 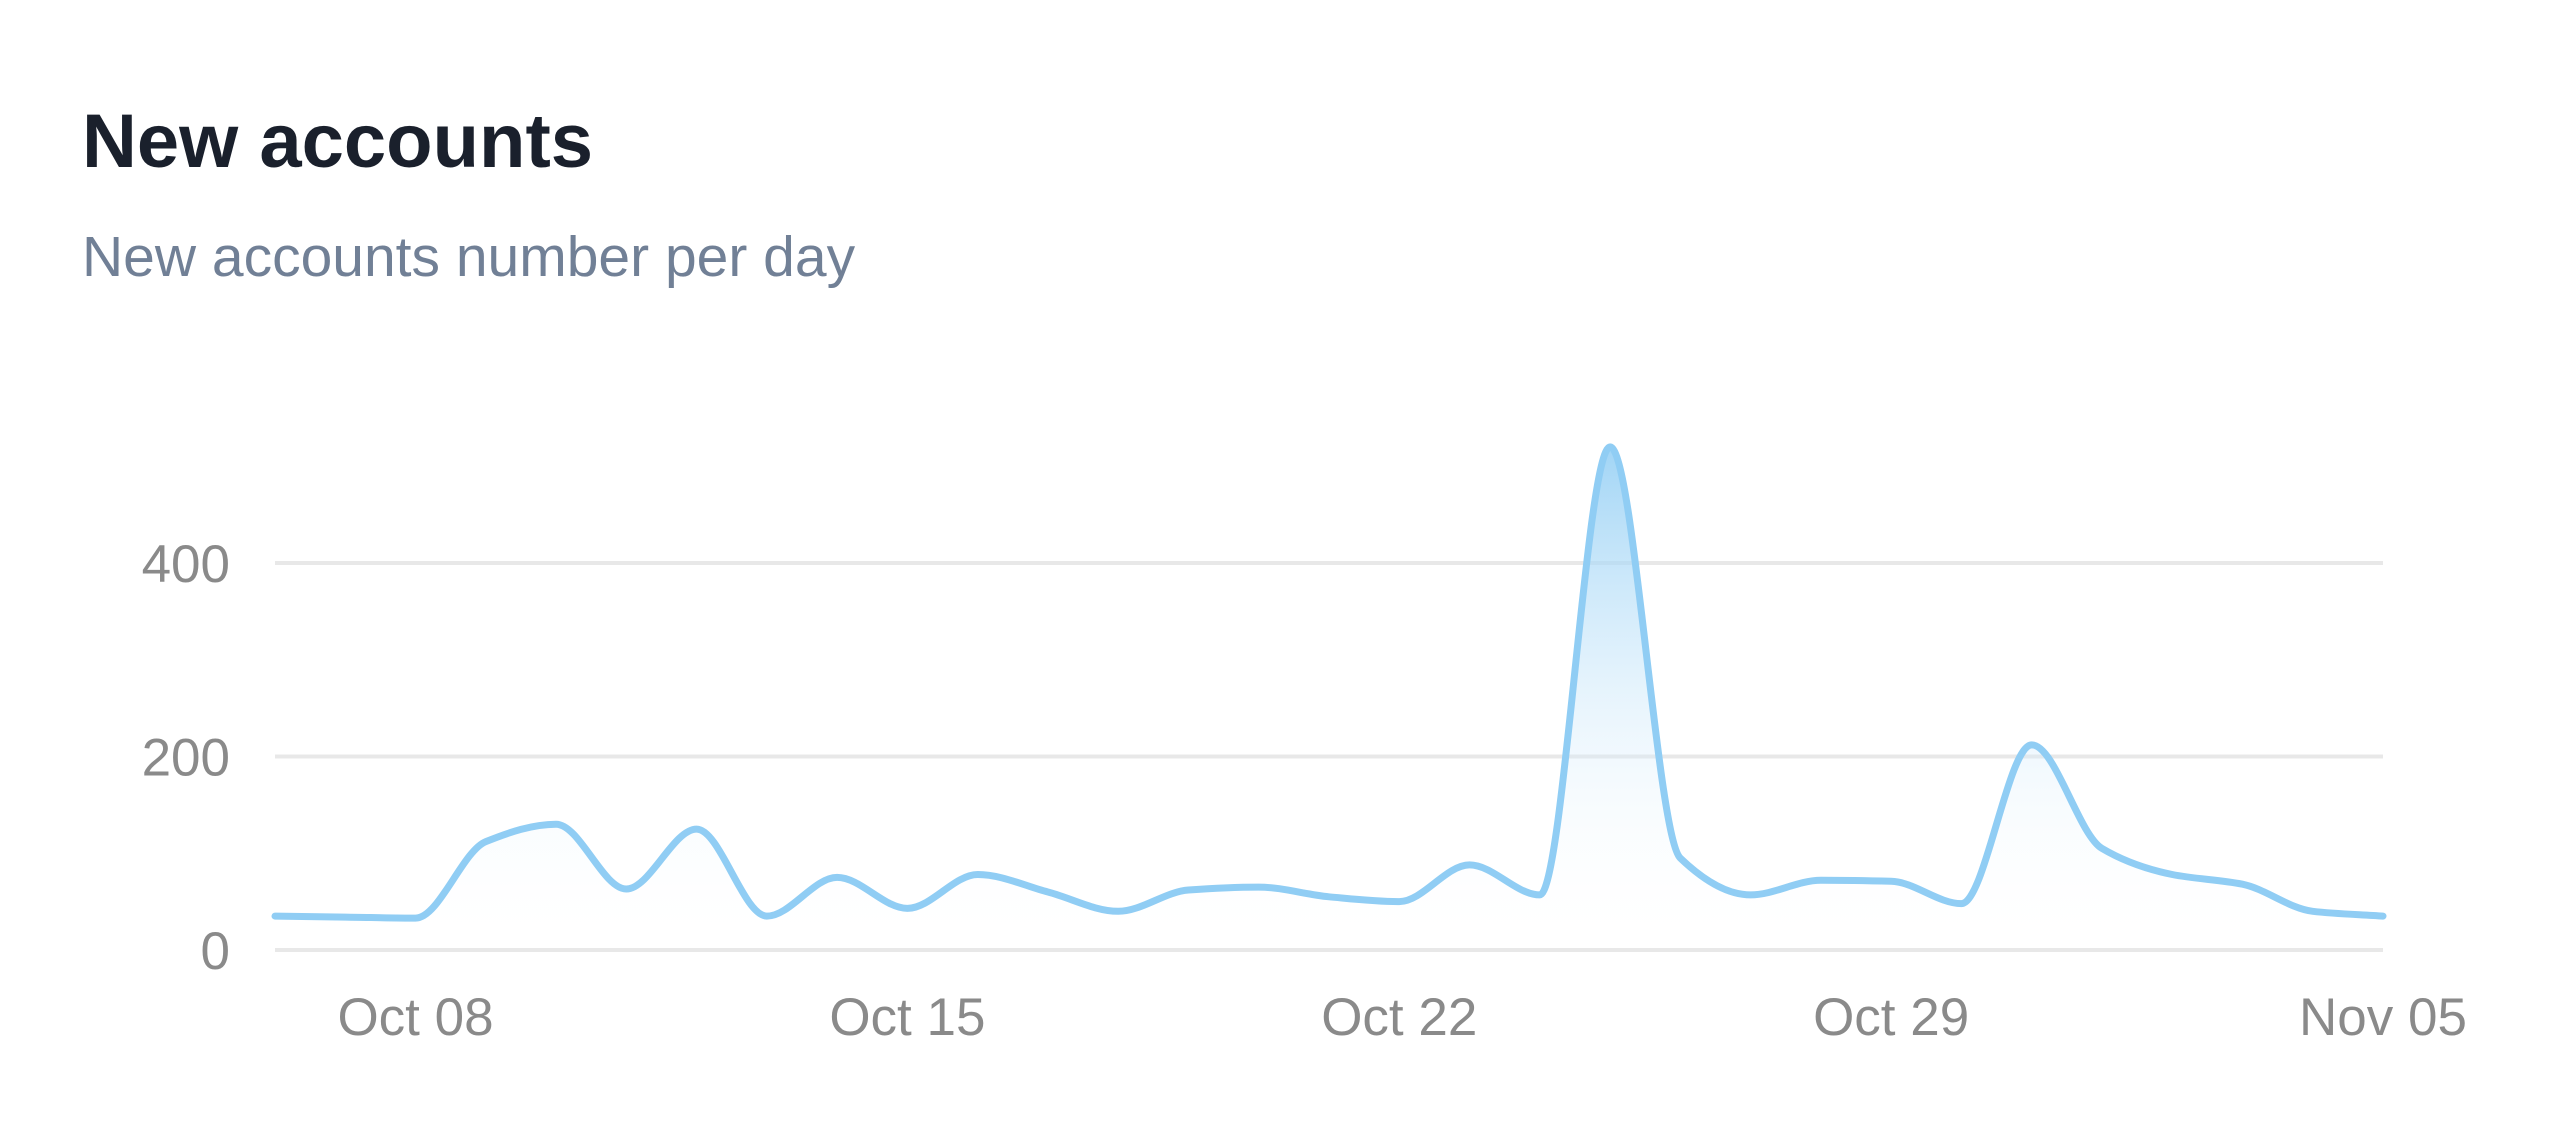 What do you see at coordinates (186, 564) in the screenshot?
I see `y-tick-label-400: 400` at bounding box center [186, 564].